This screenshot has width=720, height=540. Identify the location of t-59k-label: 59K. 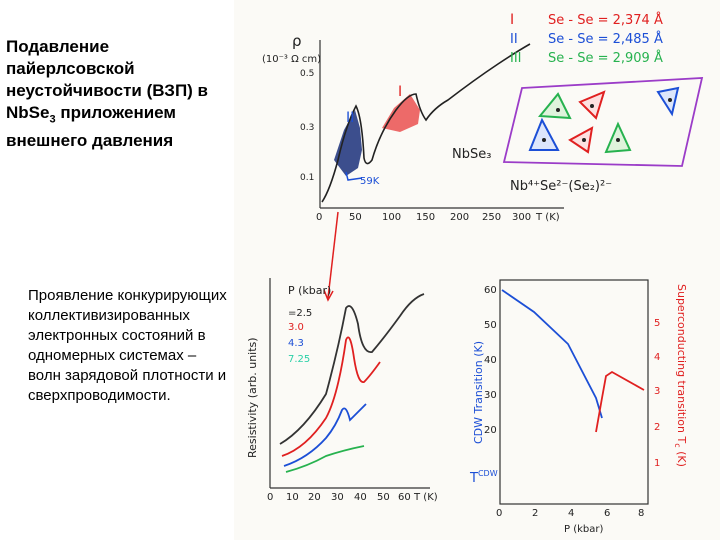
(370, 181).